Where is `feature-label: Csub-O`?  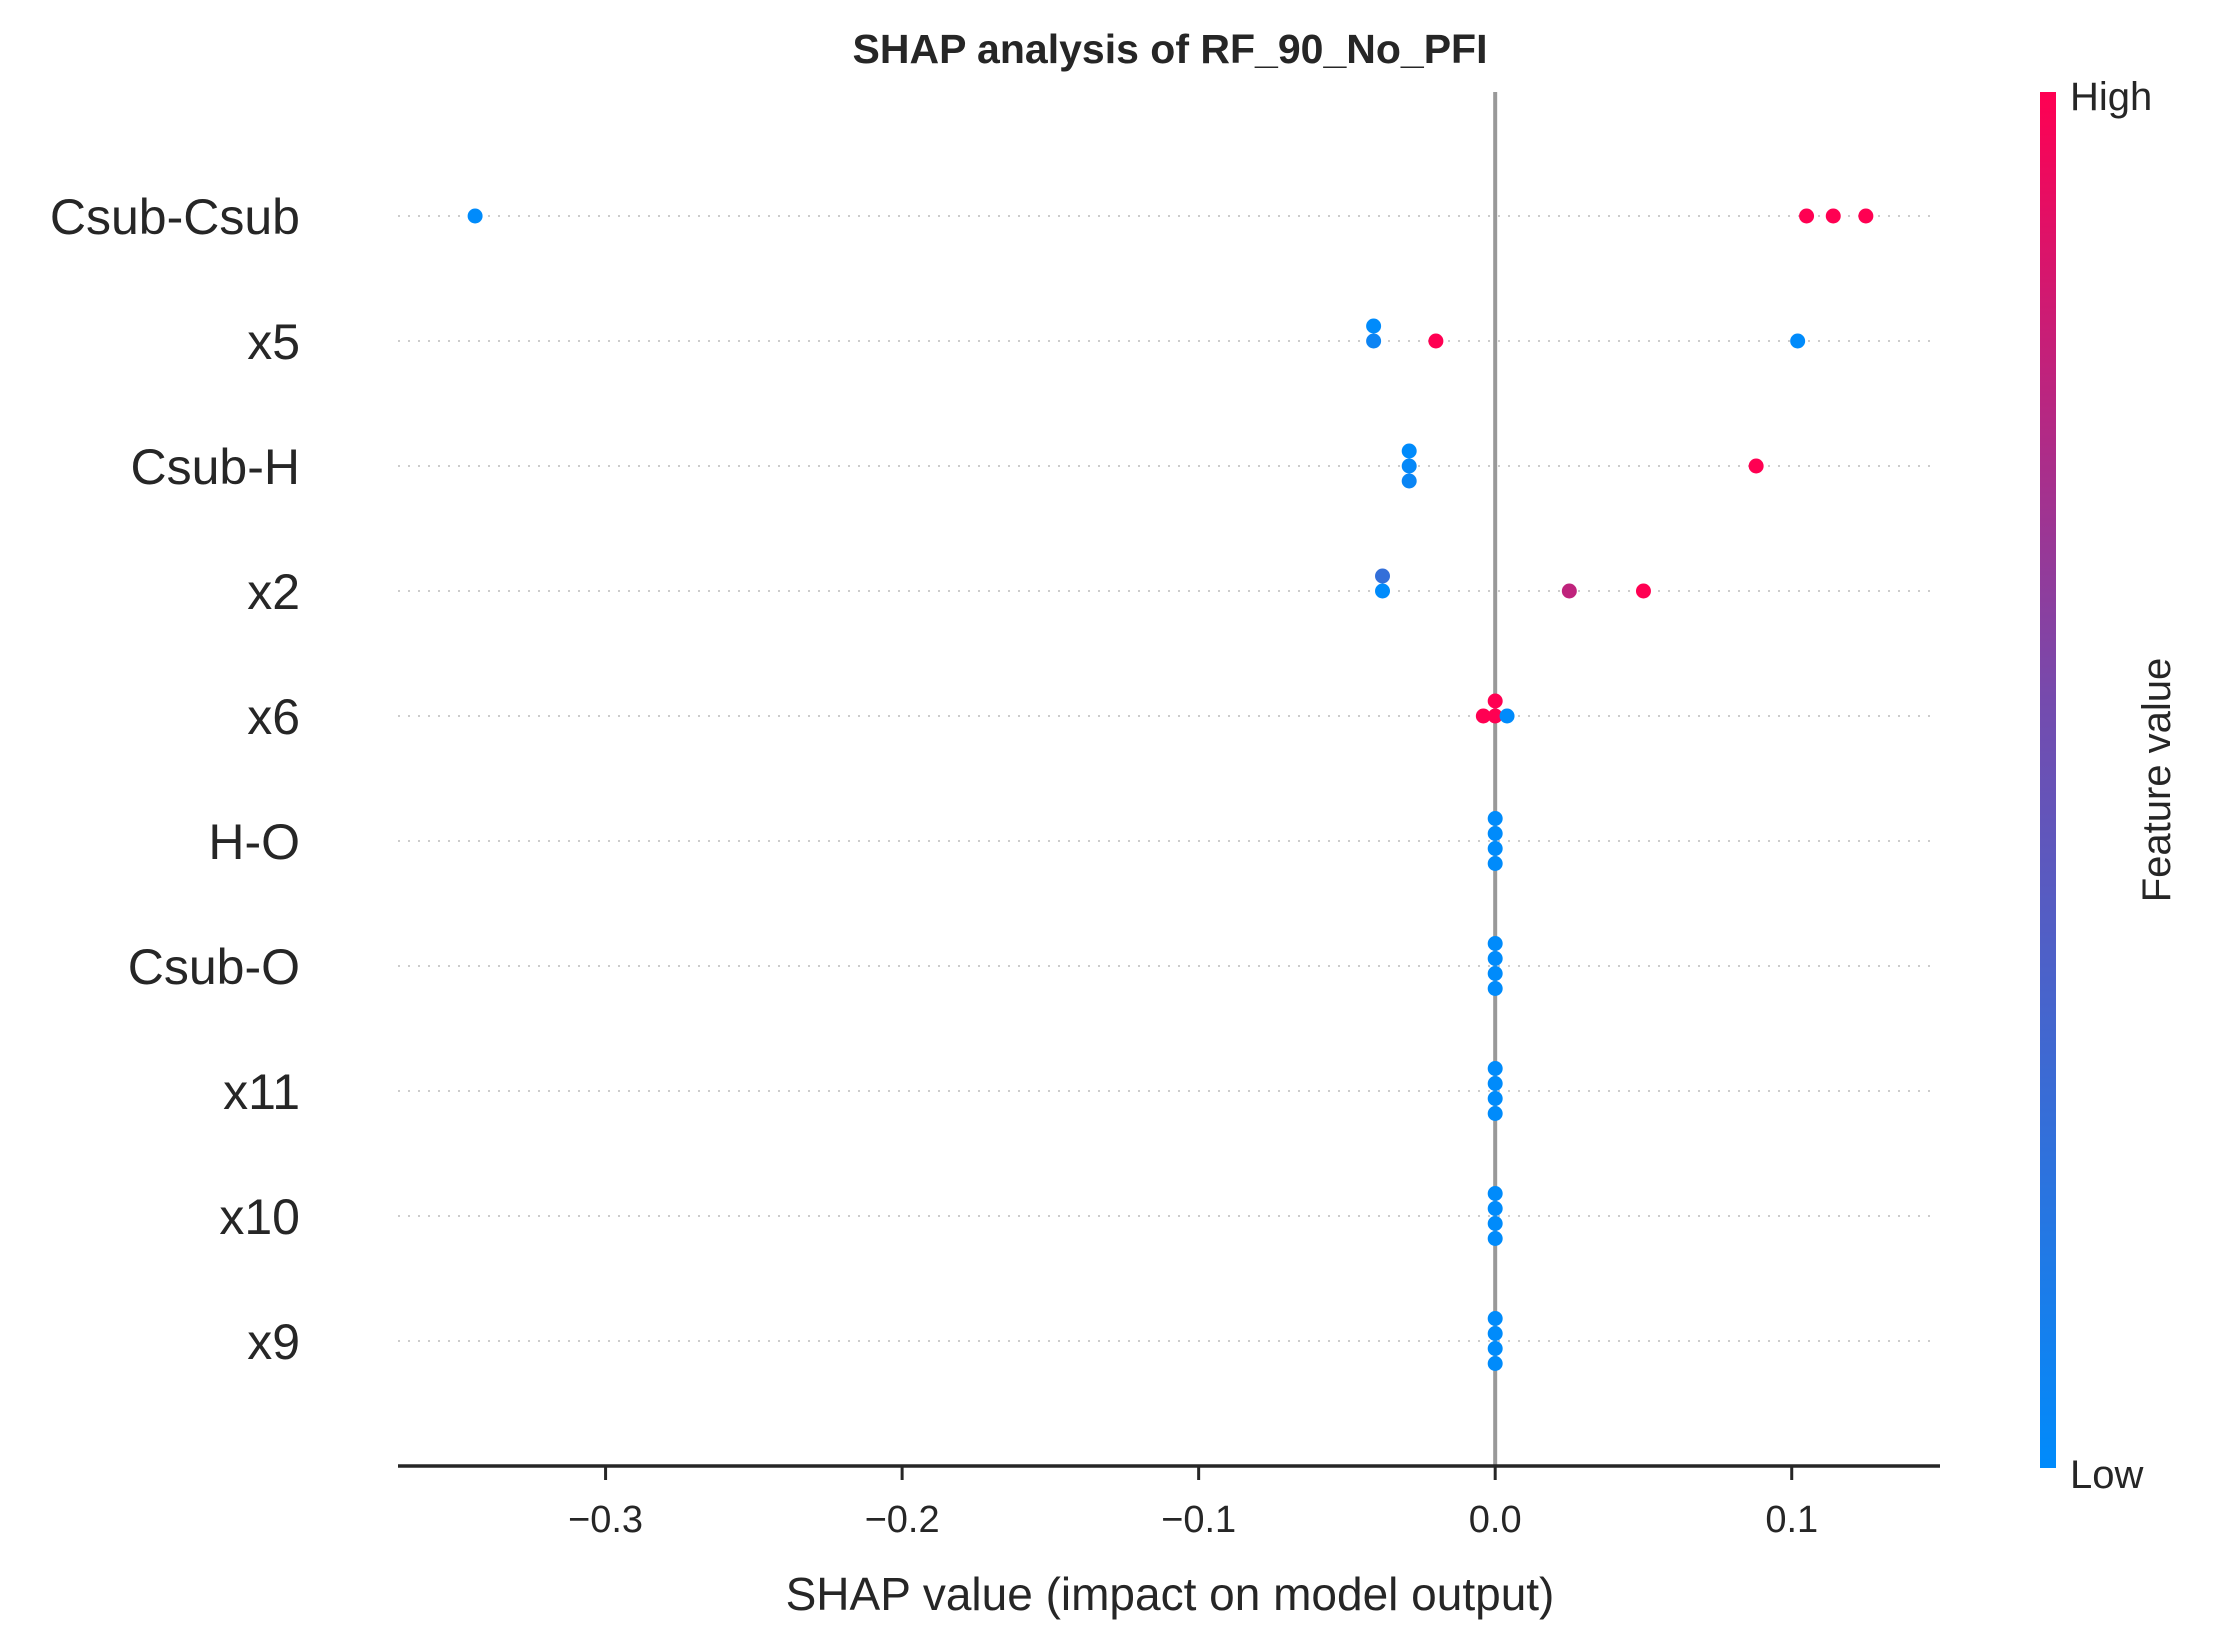 feature-label: Csub-O is located at coordinates (214, 967).